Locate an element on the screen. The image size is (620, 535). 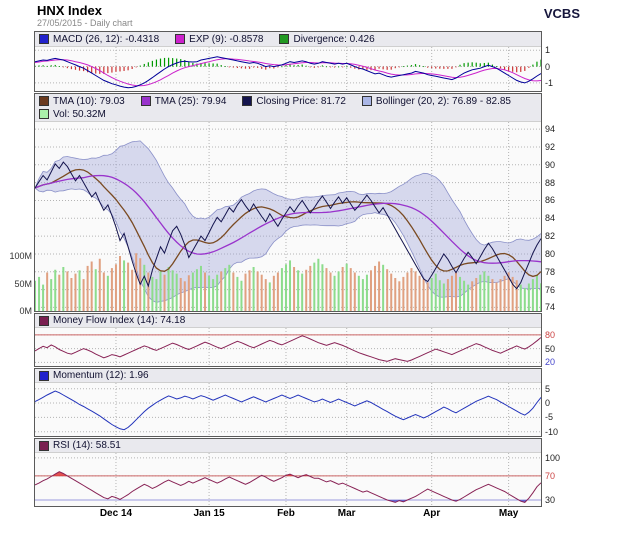
legend-item: Bollinger (20, 2): 76.89 - 82.85 is located at coordinates (436, 101).